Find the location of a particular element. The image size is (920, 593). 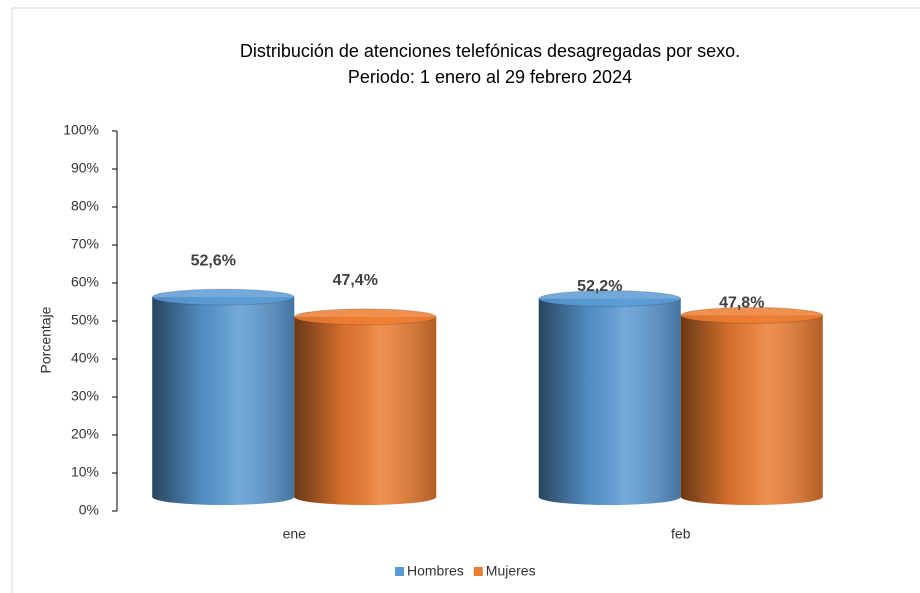

y-axis-label: Porcentaje is located at coordinates (46, 339).